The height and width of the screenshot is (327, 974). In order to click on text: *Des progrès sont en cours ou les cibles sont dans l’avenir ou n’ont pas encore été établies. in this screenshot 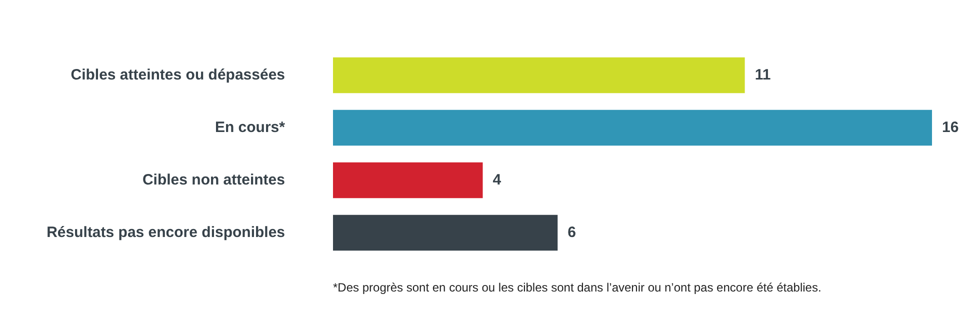, I will do `click(577, 287)`.